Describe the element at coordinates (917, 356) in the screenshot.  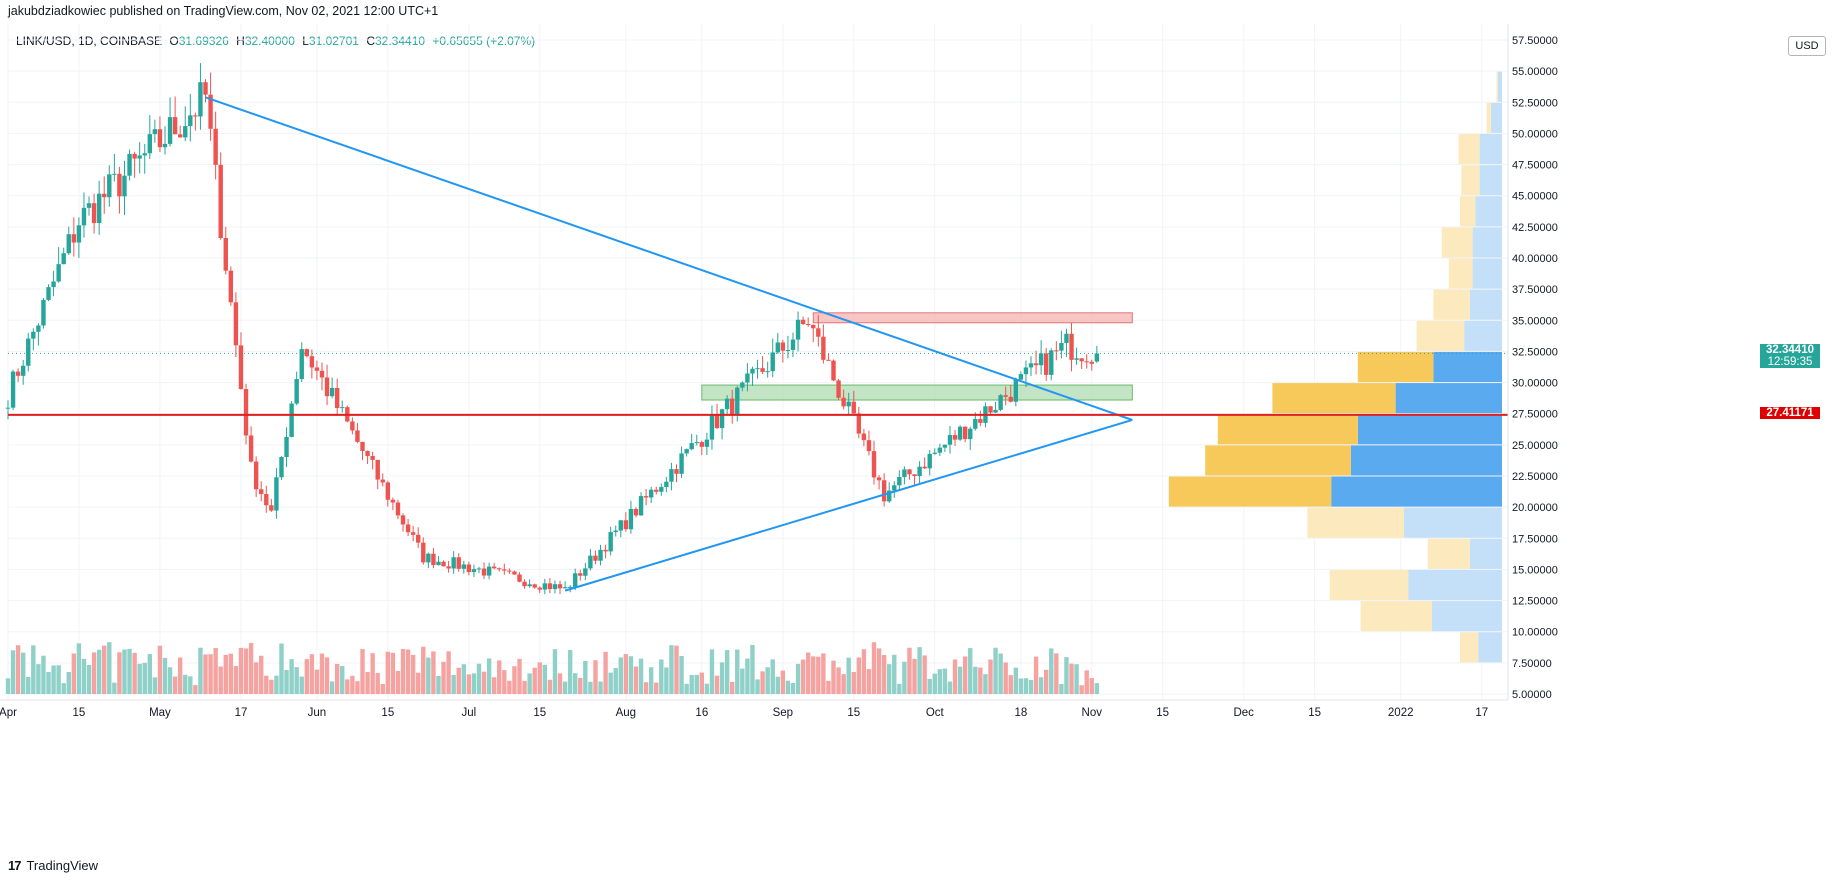
I see `price-zones` at that location.